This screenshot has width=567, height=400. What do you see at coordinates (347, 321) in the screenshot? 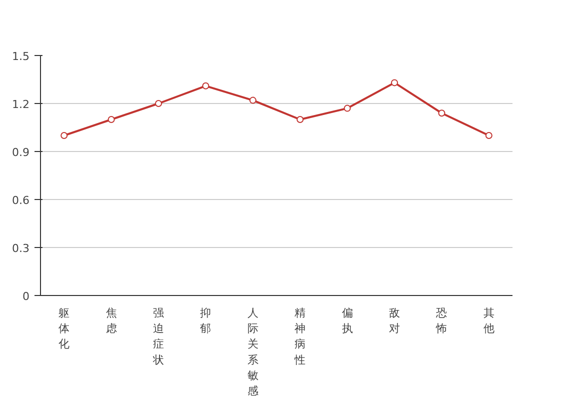
I see `x-tick-label: 偏执` at bounding box center [347, 321].